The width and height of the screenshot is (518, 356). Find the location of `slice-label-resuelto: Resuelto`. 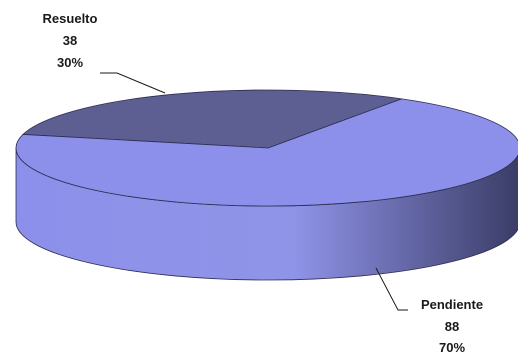

slice-label-resuelto: Resuelto is located at coordinates (70, 18).